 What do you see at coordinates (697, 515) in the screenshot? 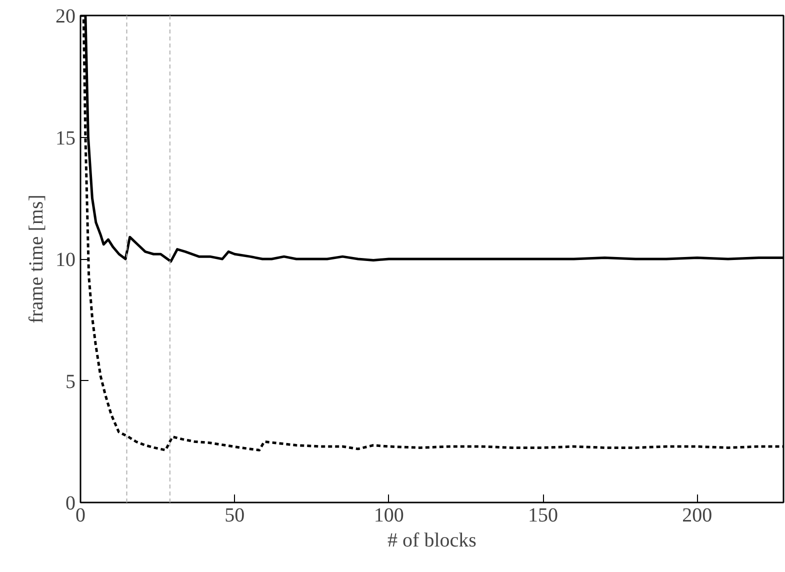
I see `x-tick-label: 200` at bounding box center [697, 515].